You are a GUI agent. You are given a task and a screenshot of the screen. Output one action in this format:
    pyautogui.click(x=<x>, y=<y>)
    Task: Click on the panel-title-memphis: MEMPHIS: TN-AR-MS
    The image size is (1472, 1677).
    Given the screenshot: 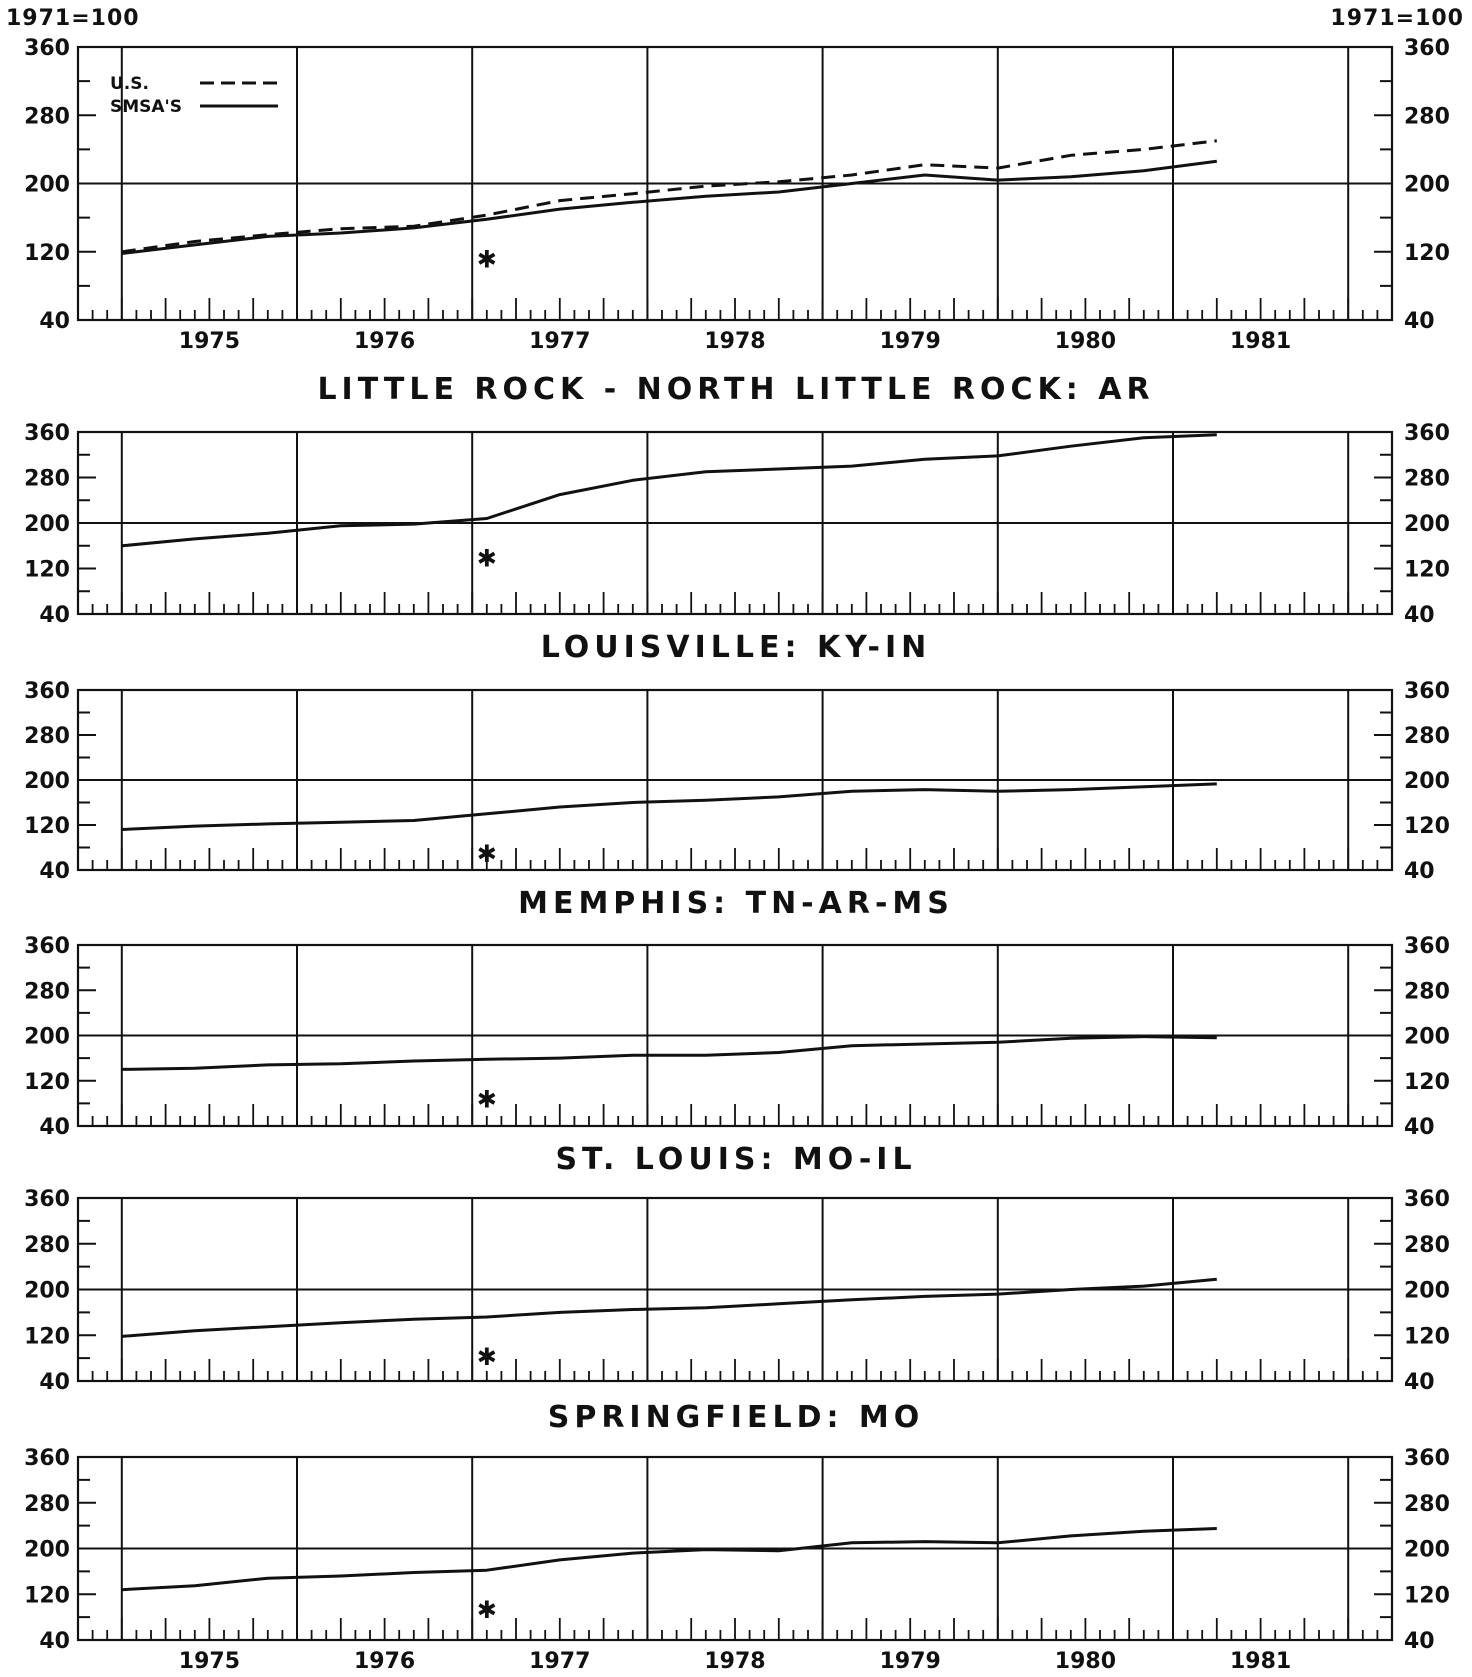 What is the action you would take?
    pyautogui.click(x=736, y=903)
    